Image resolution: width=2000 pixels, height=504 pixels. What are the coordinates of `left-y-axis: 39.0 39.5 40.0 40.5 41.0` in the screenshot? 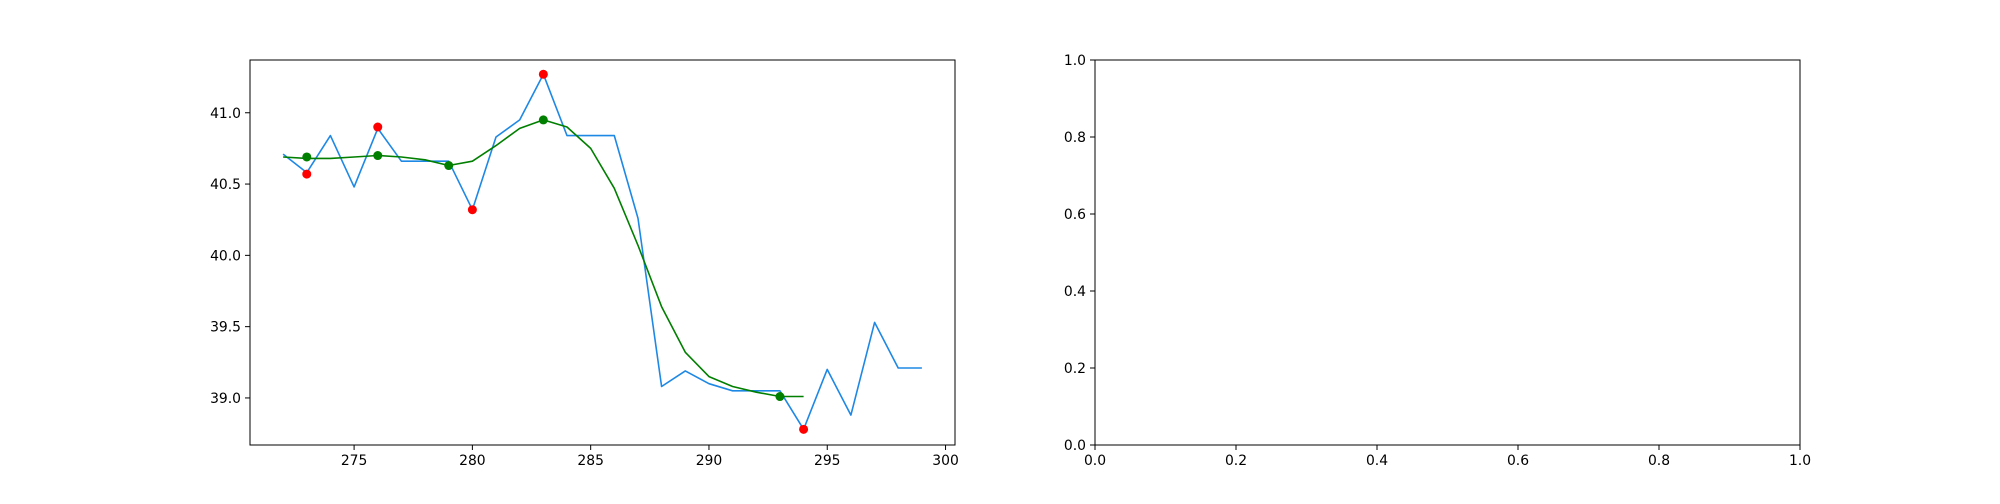 It's located at (230, 256).